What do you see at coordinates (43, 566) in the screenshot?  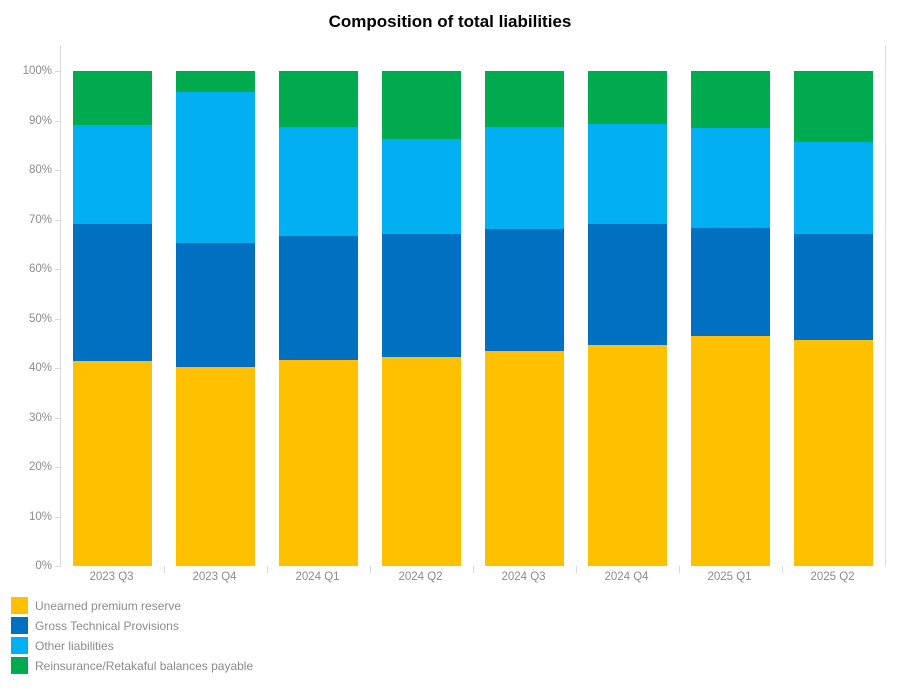 I see `y-axis-tick-label: 0%` at bounding box center [43, 566].